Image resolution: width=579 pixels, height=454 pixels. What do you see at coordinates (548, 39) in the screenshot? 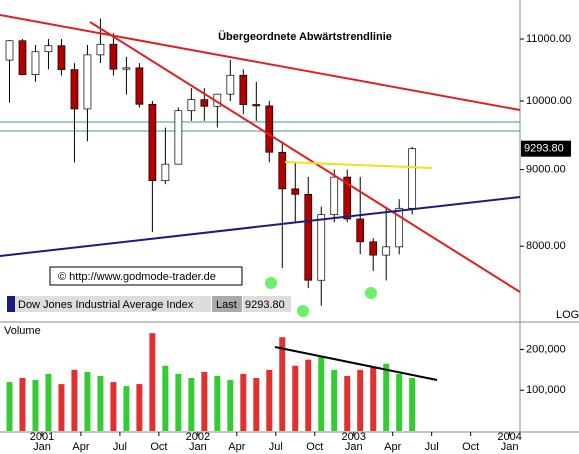
I see `y-tick-label: 11000.00` at bounding box center [548, 39].